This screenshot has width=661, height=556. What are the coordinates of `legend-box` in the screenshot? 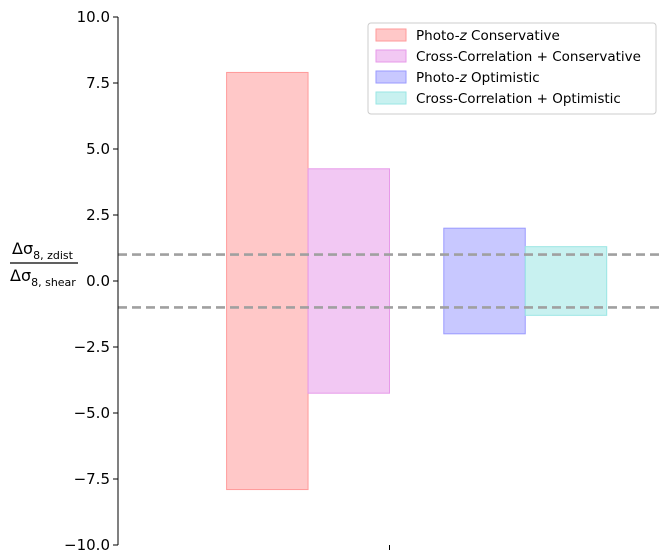 It's located at (512, 68).